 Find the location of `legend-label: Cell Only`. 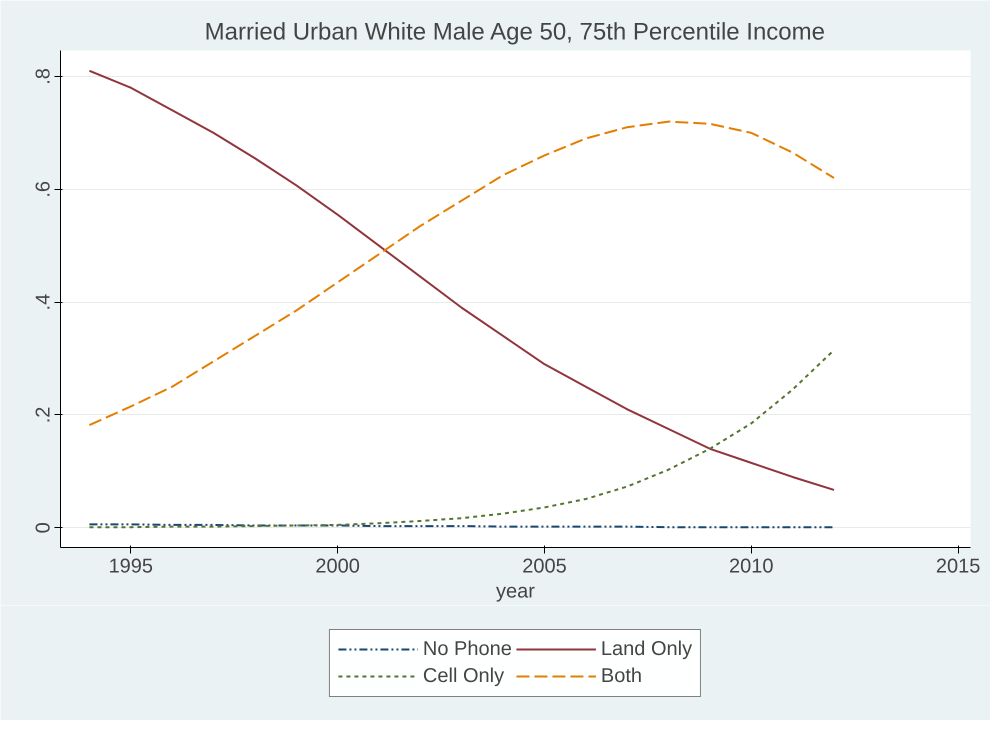

legend-label: Cell Only is located at coordinates (463, 676).